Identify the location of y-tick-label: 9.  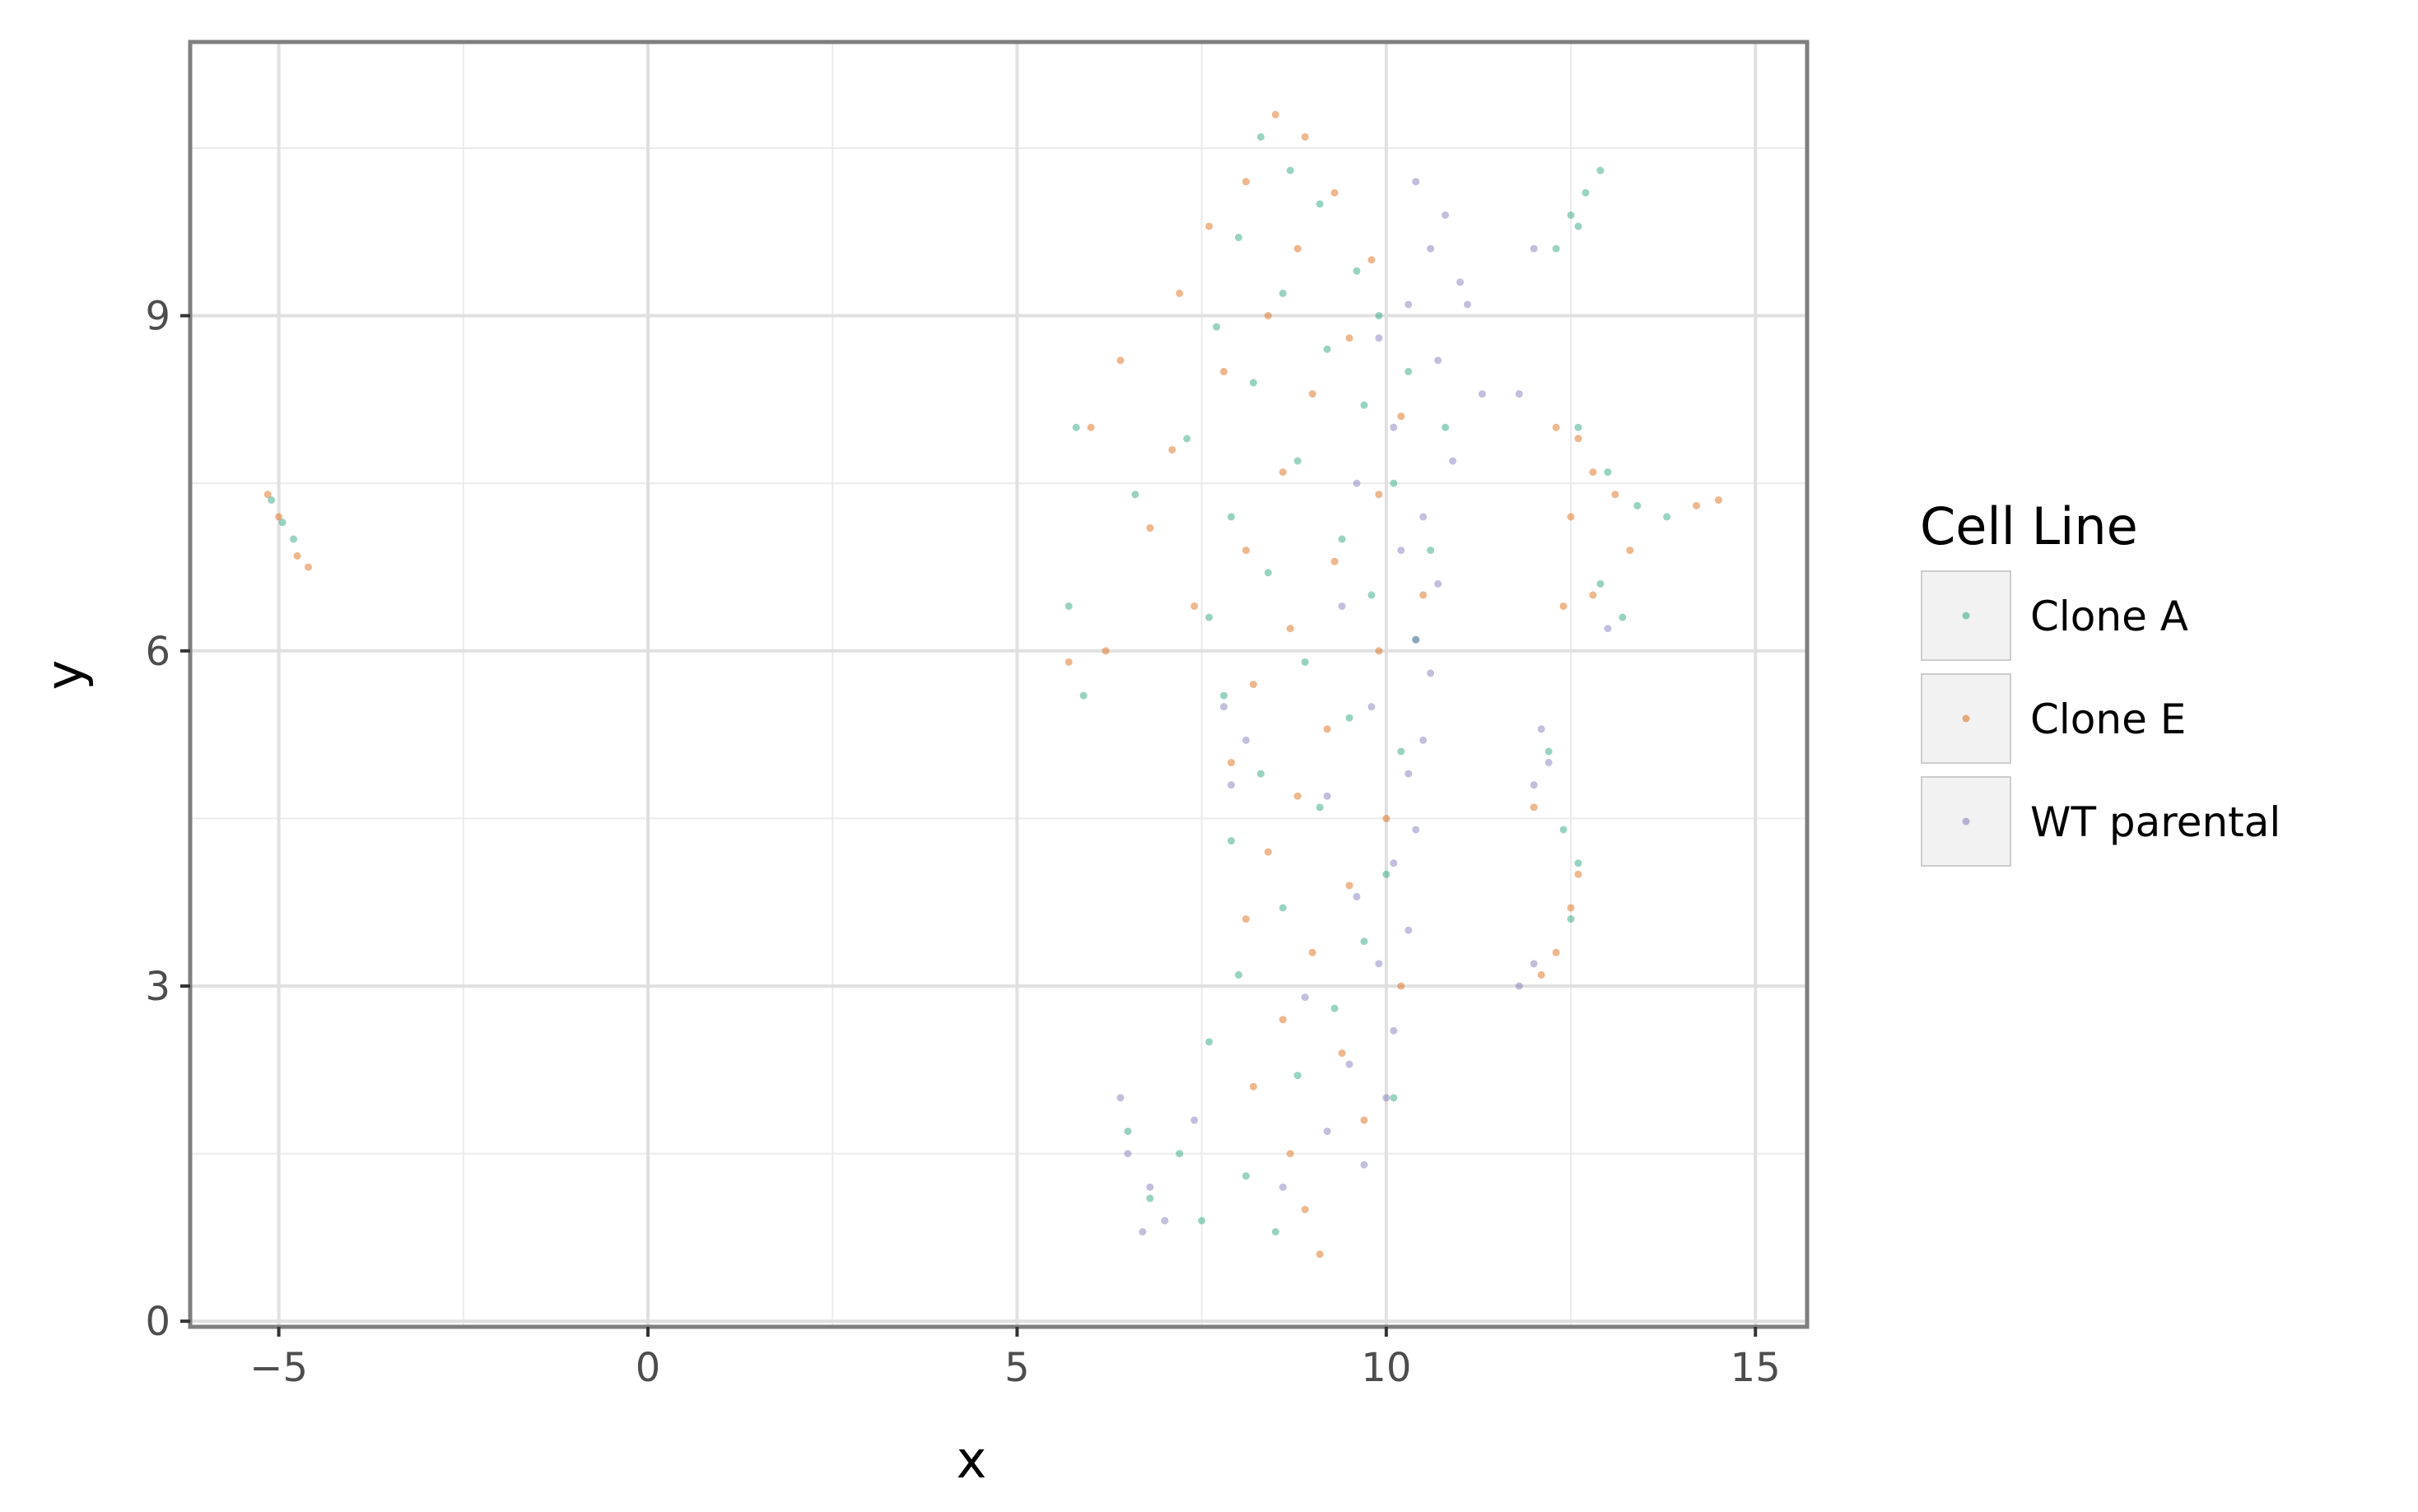
(157, 317).